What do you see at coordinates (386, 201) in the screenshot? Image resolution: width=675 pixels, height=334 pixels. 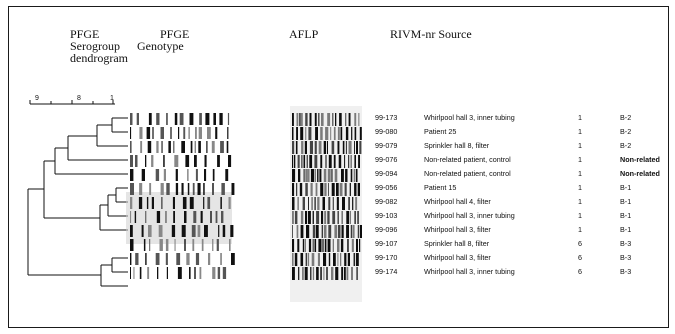 I see `rivm-number: 99-082` at bounding box center [386, 201].